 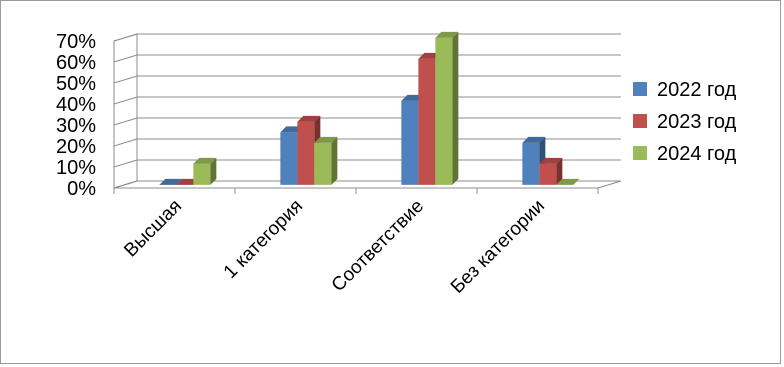 I want to click on legend-item: 2024 год, so click(x=685, y=154).